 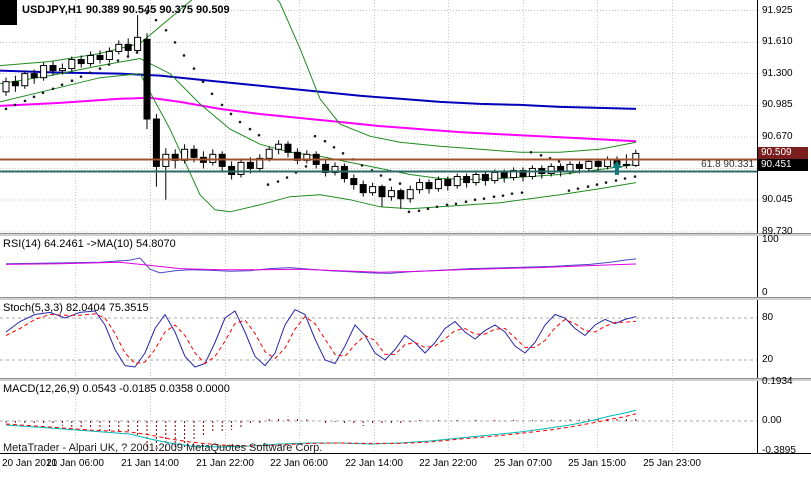 I want to click on macd-pane, so click(x=378, y=417).